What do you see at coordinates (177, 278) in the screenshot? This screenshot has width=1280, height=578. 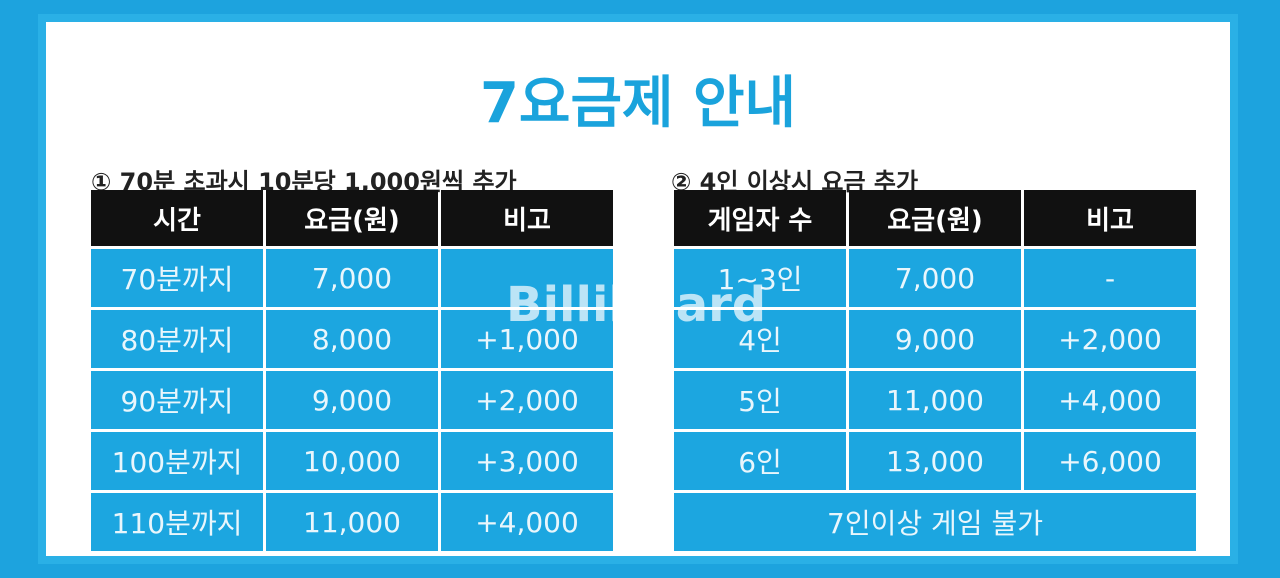 I see `cell: 70분까지` at bounding box center [177, 278].